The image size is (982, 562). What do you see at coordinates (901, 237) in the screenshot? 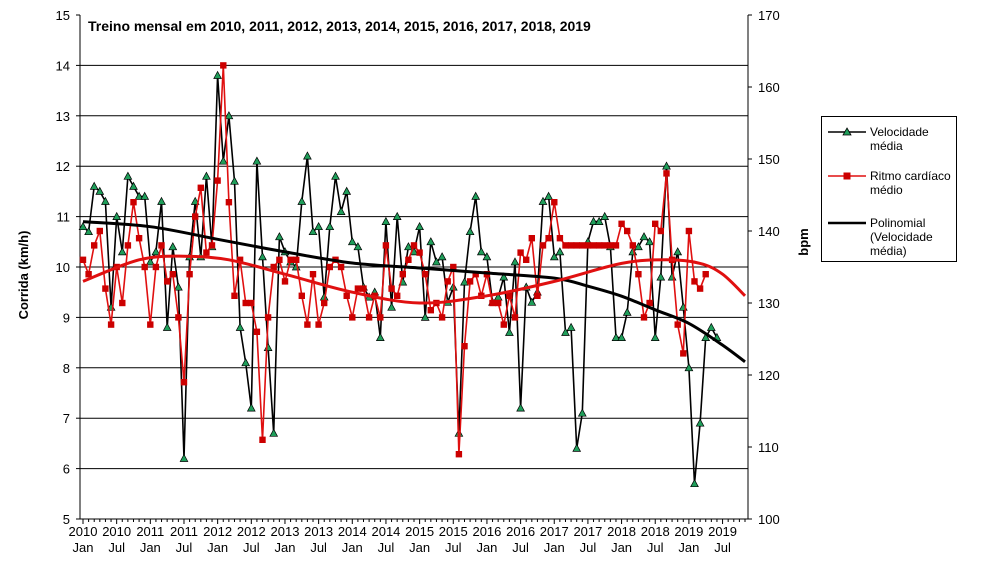
I see `legend-label-poly: Polinomial (Velocidade média)` at bounding box center [901, 237].